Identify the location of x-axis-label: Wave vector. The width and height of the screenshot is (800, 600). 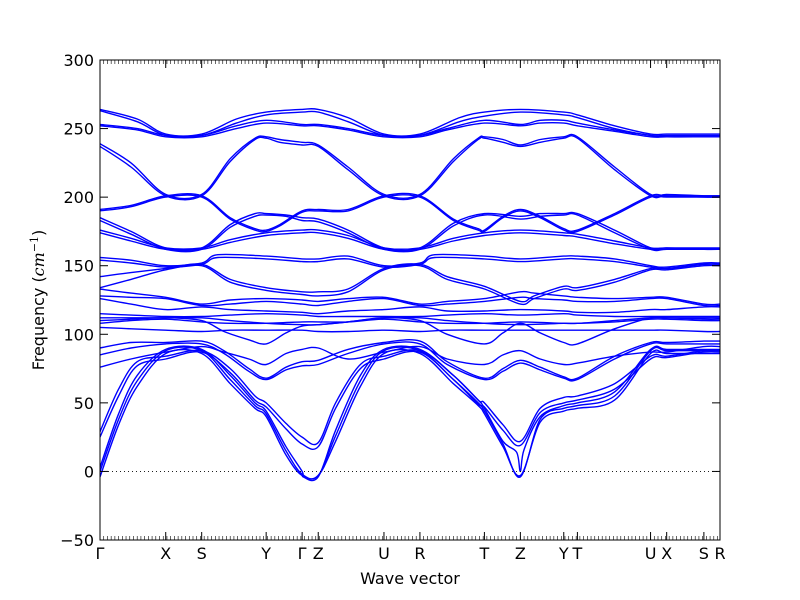
(410, 578).